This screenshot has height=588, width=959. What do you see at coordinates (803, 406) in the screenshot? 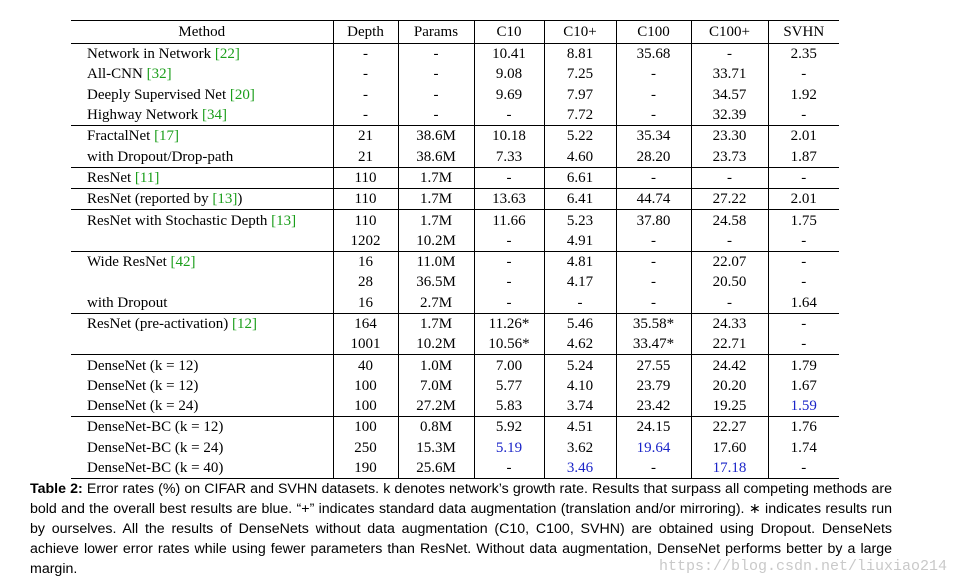
I see `svhn-cell: 1.59` at bounding box center [803, 406].